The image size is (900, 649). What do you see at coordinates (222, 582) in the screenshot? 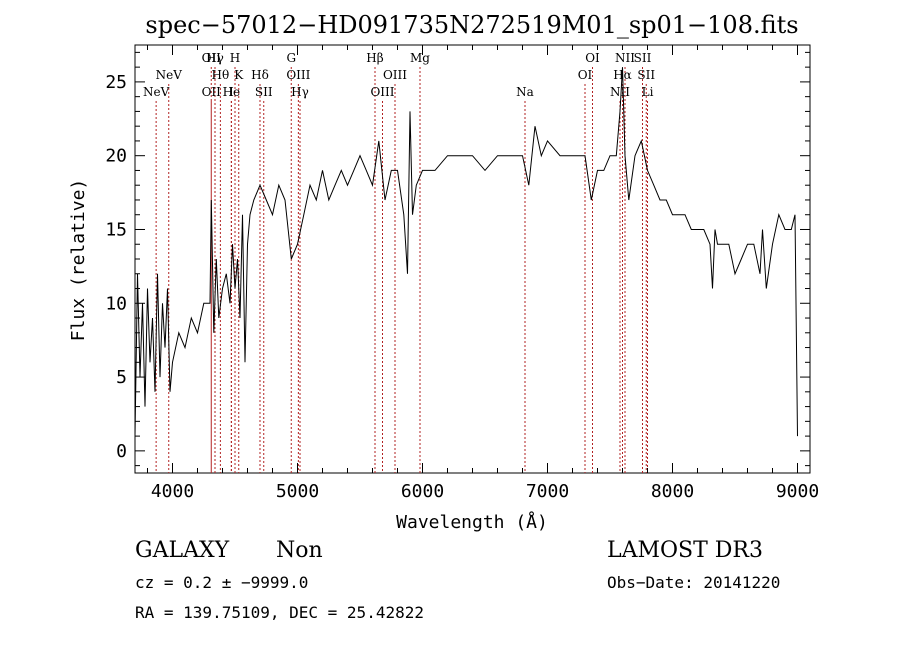
I see `redshift-readout: cz = 0.2 ± −9999.0` at bounding box center [222, 582].